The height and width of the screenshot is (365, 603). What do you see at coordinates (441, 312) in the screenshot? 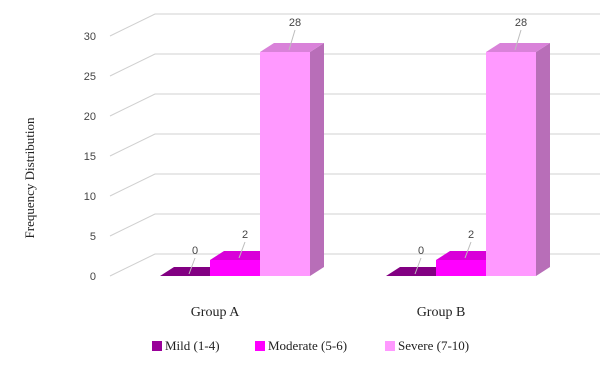
I see `category-label: Group B` at bounding box center [441, 312].